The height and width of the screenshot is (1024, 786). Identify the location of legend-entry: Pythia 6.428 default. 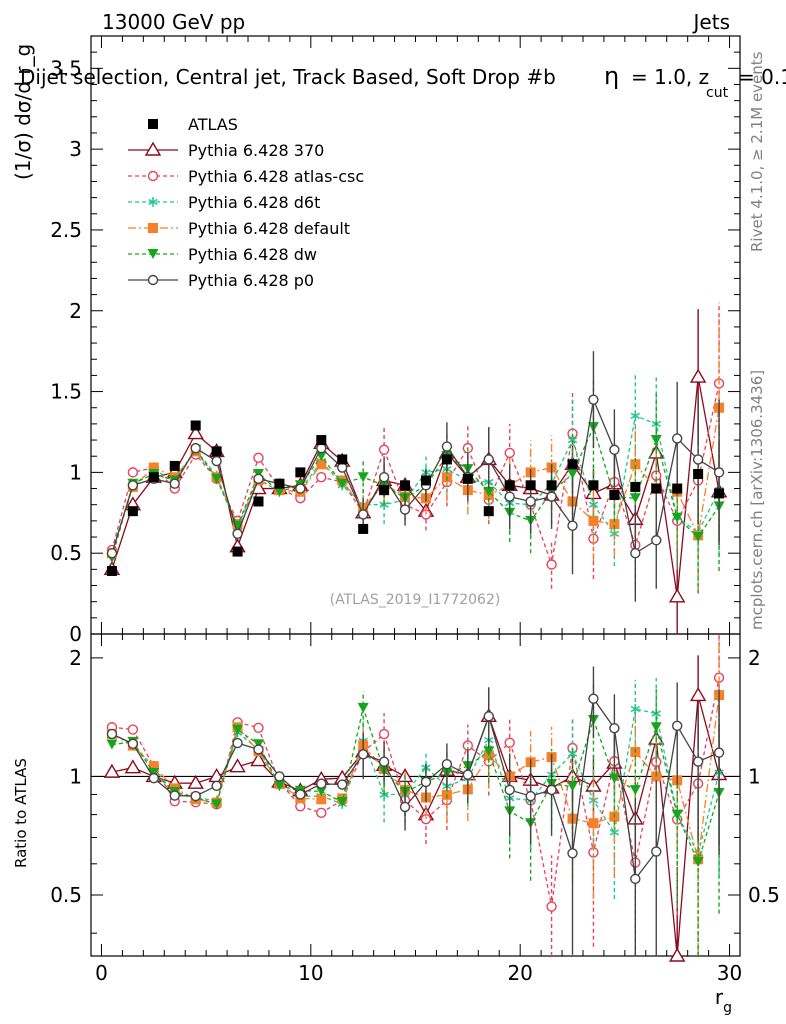
(239, 228).